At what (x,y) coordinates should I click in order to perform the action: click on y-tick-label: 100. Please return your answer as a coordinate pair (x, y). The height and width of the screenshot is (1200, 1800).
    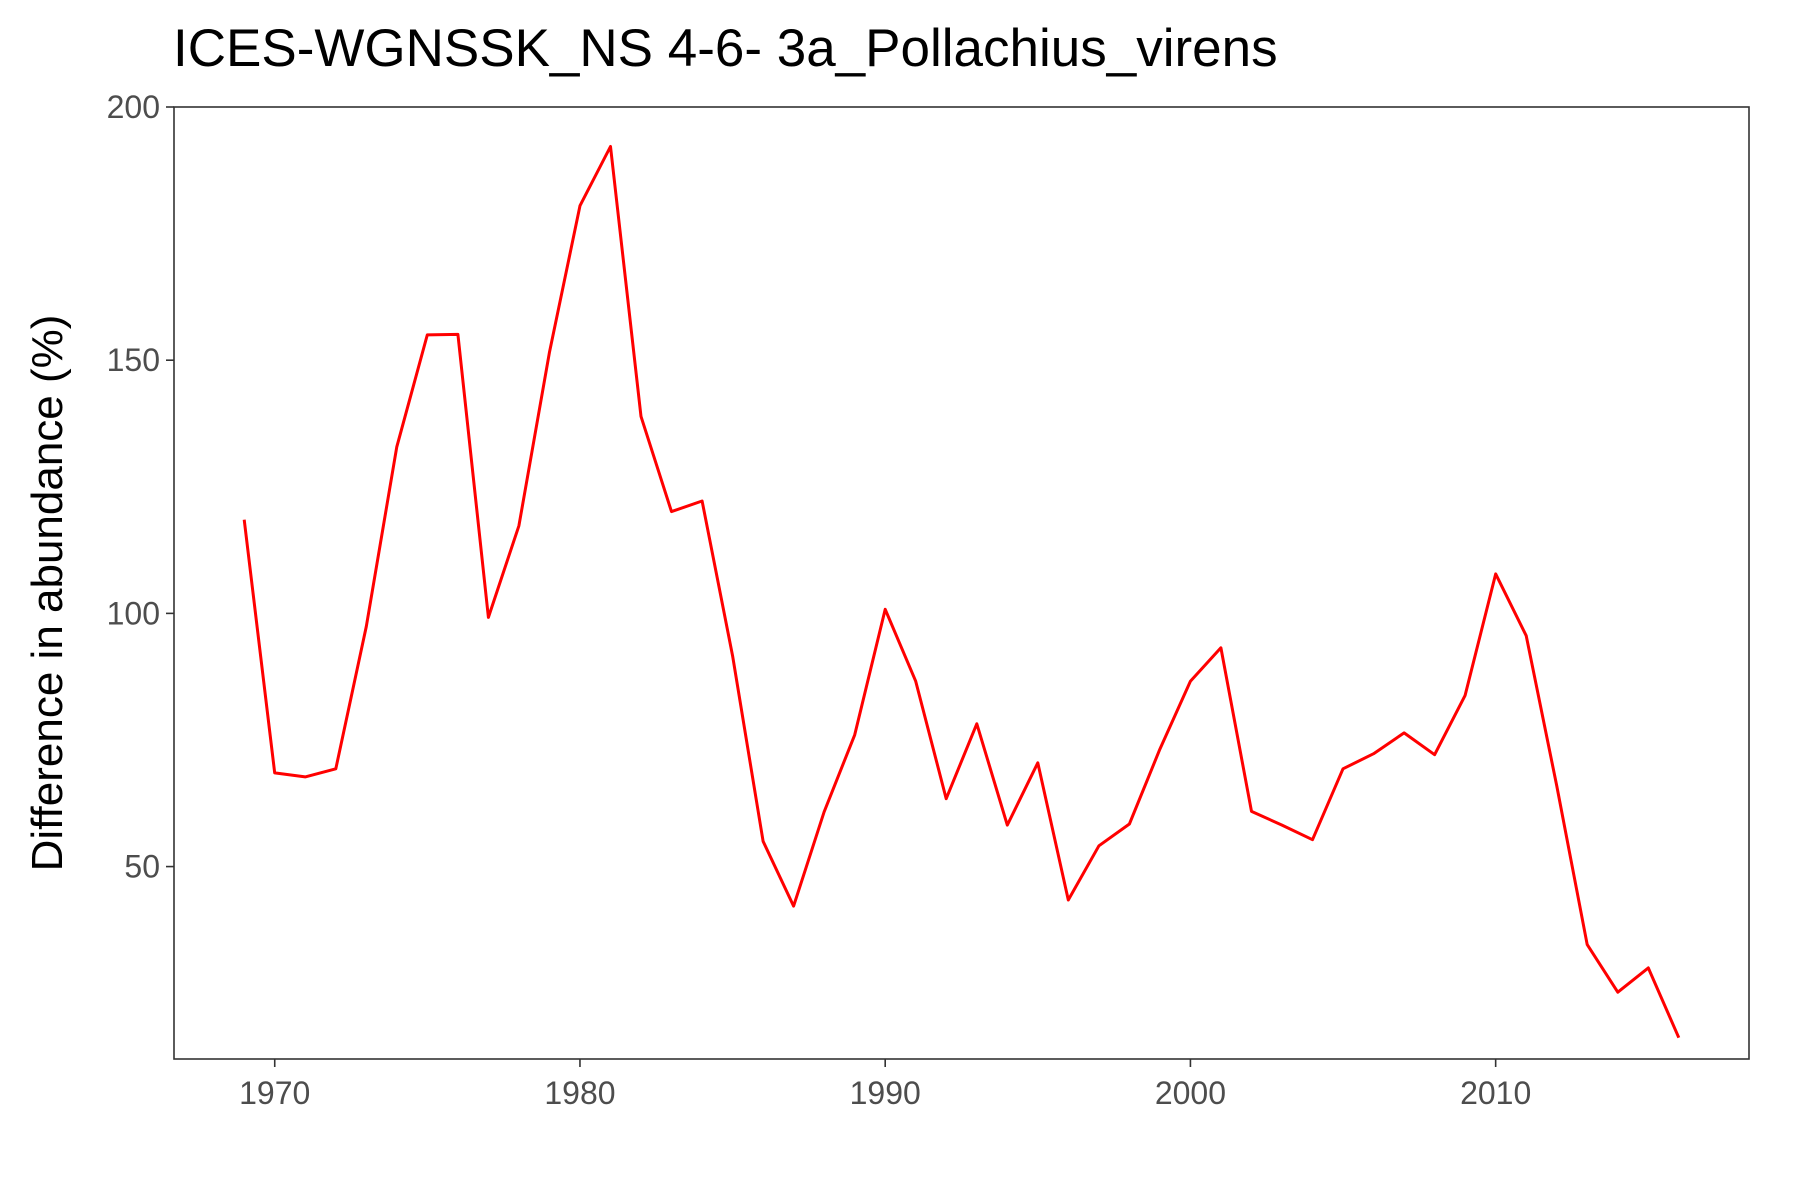
    Looking at the image, I should click on (133, 613).